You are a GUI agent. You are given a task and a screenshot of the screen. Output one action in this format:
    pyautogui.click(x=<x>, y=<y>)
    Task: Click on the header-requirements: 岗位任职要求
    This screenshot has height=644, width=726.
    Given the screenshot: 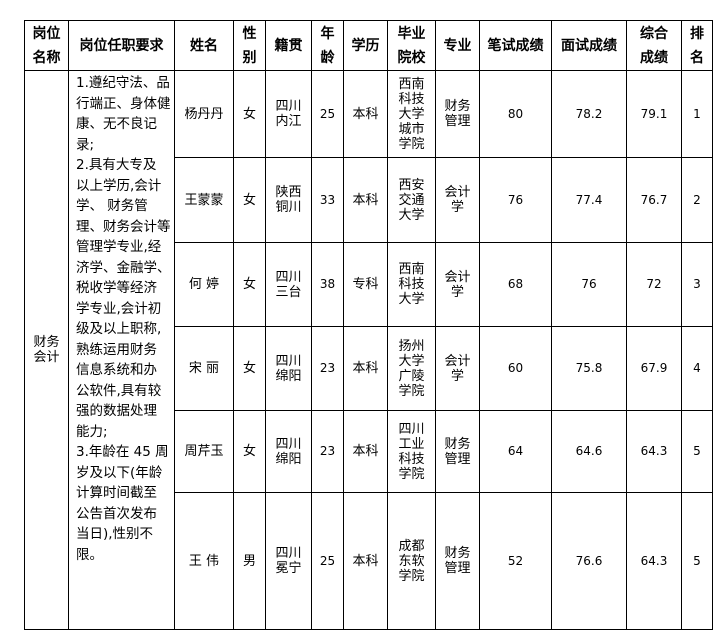 What is the action you would take?
    pyautogui.click(x=121, y=45)
    